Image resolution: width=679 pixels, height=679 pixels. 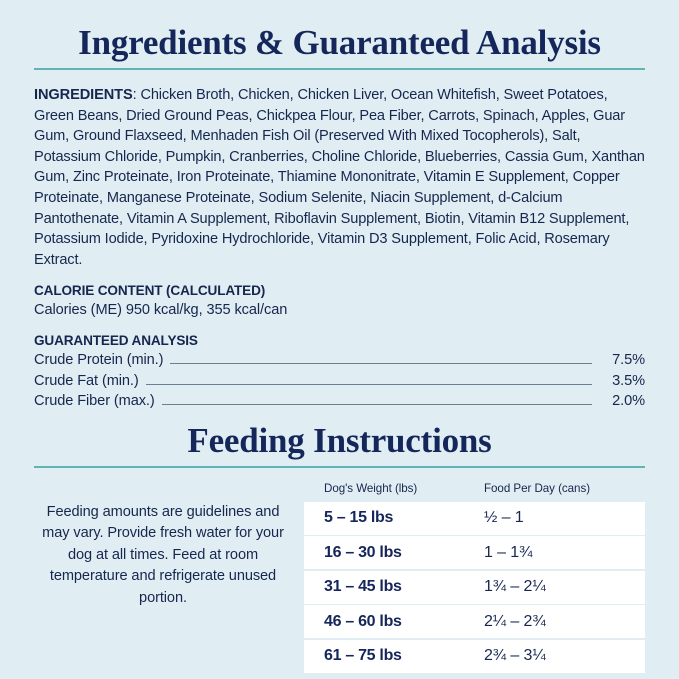 I want to click on cell-food: ½ – 1, so click(x=504, y=518).